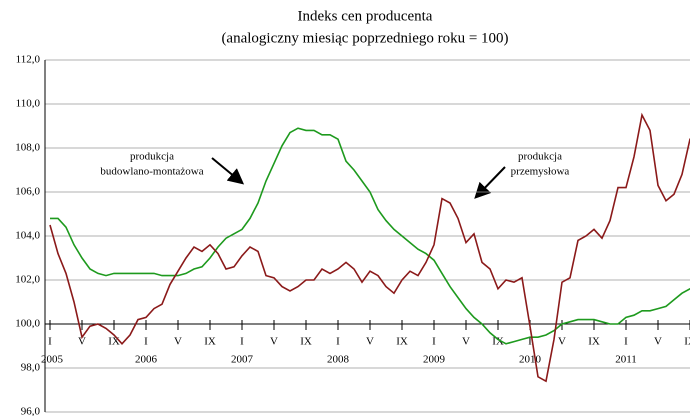 Image resolution: width=690 pixels, height=416 pixels. Describe the element at coordinates (27, 236) in the screenshot. I see `y-tick-label: 104,0` at that location.